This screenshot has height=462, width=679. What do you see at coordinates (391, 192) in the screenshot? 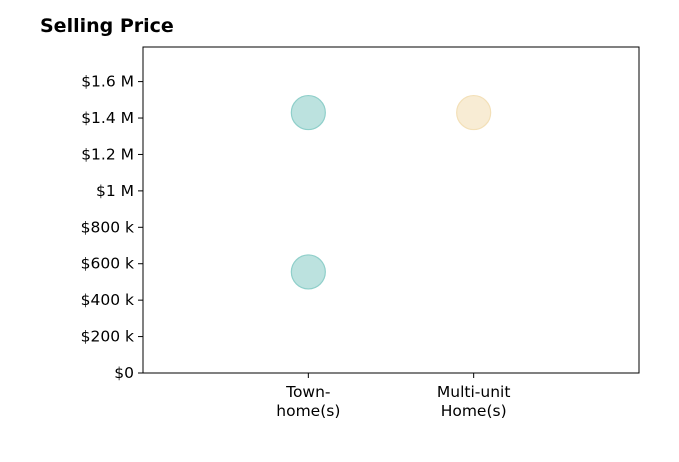
I see `data-points` at bounding box center [391, 192].